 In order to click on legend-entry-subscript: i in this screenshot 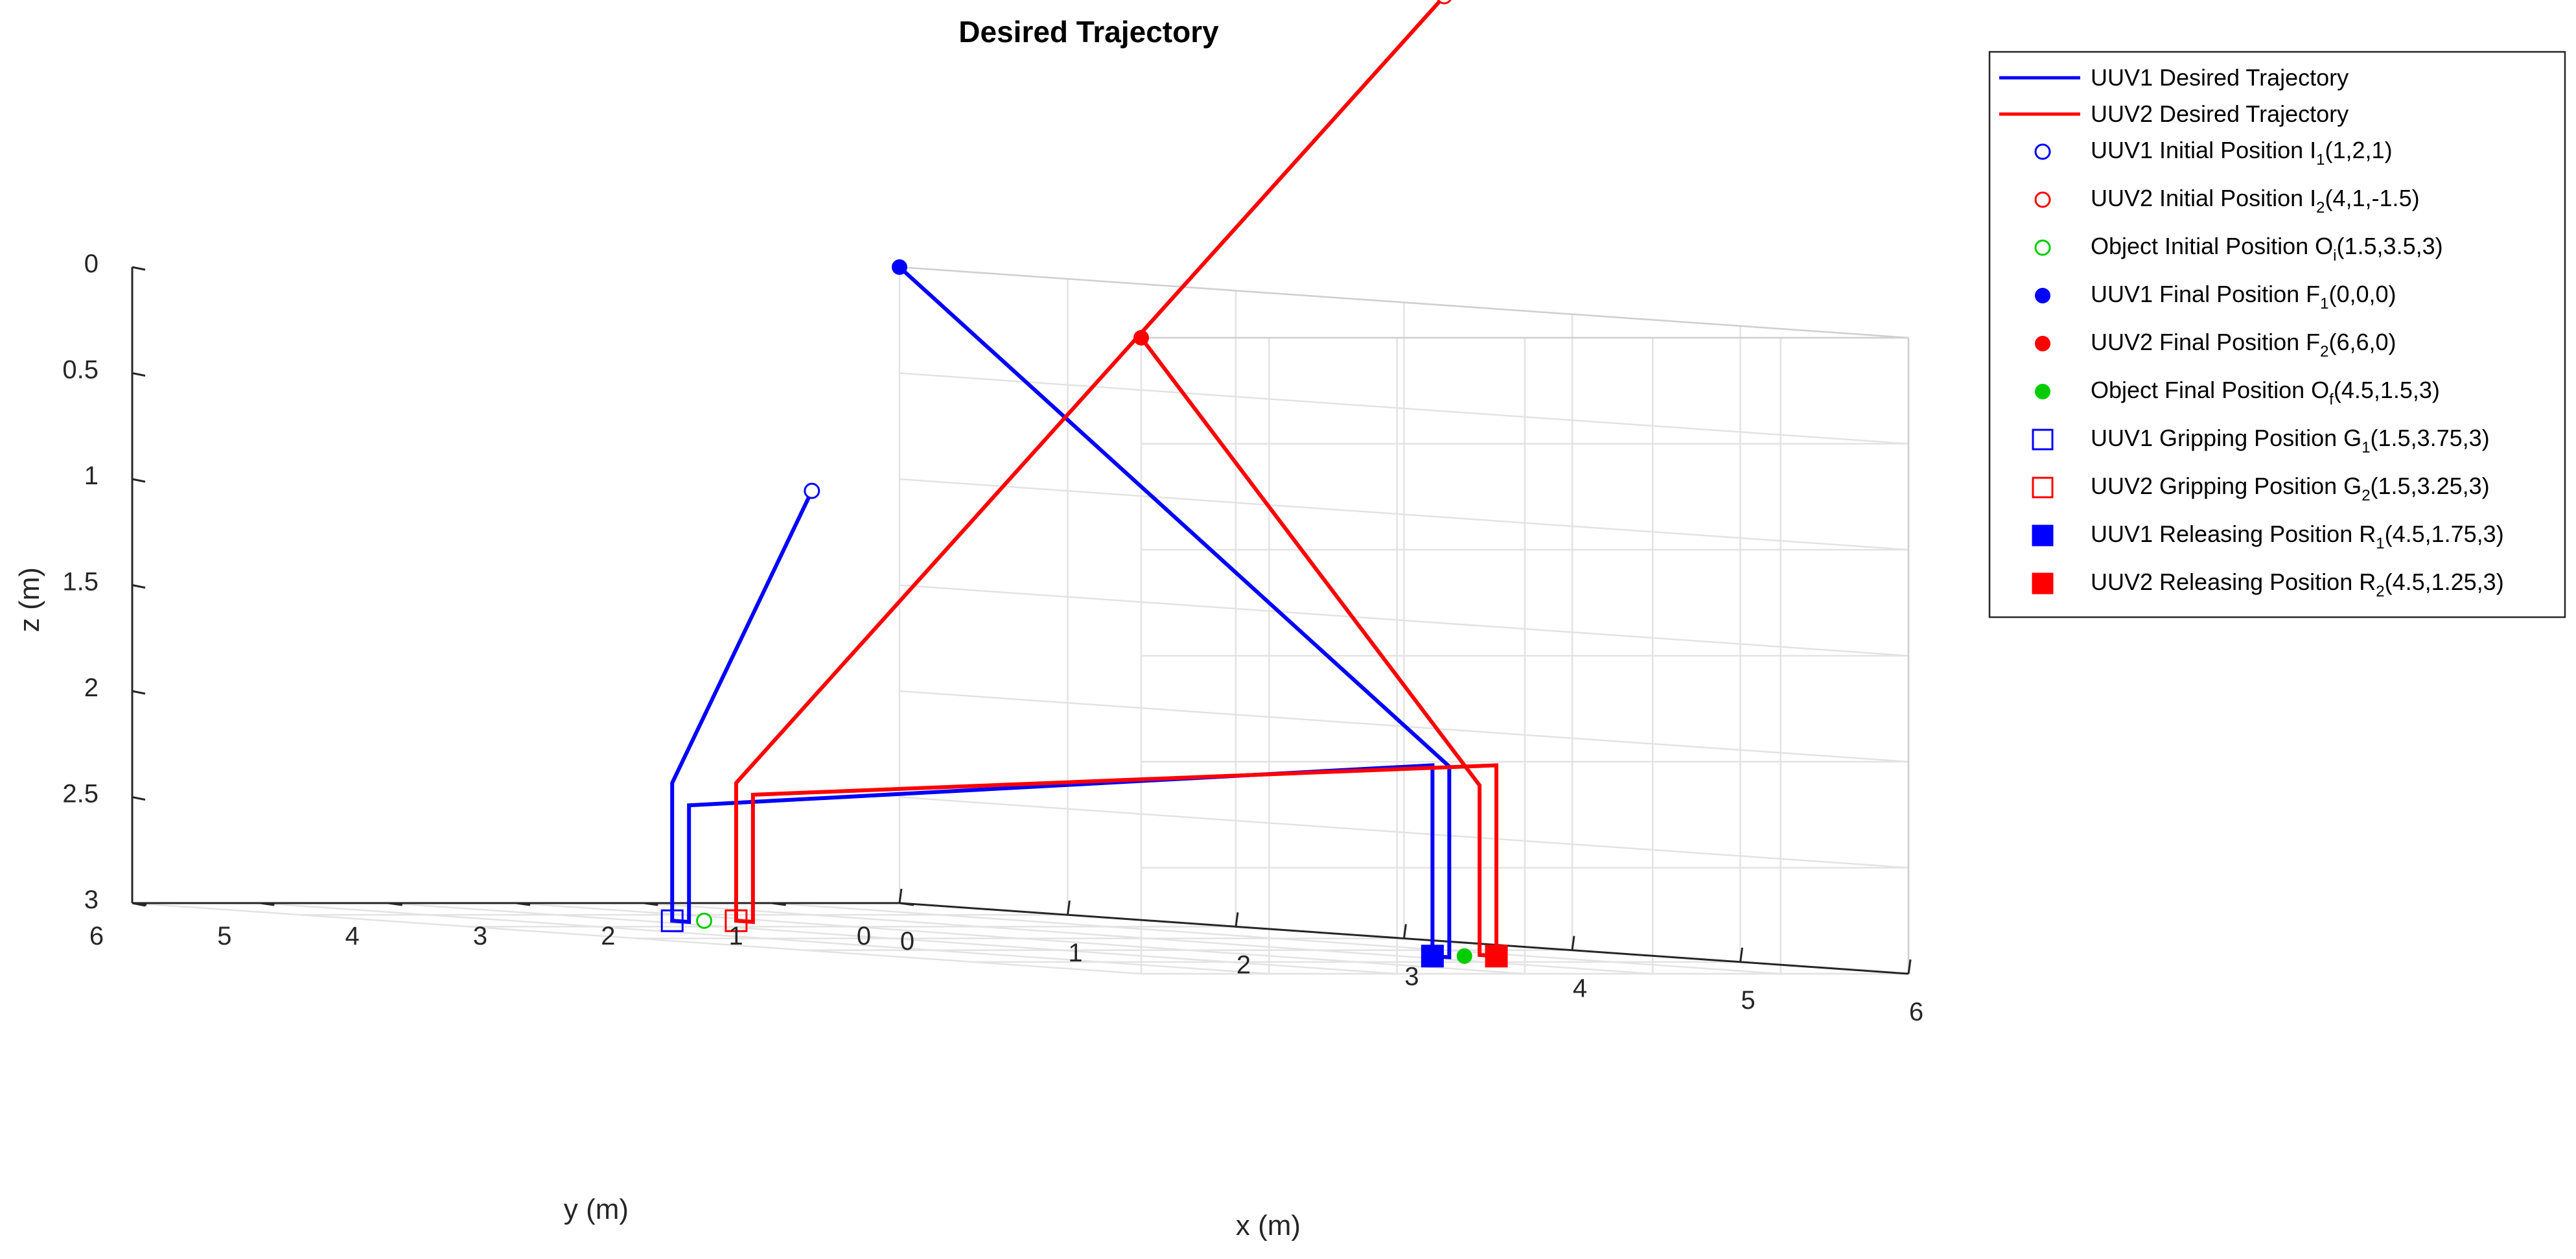, I will do `click(2334, 256)`.